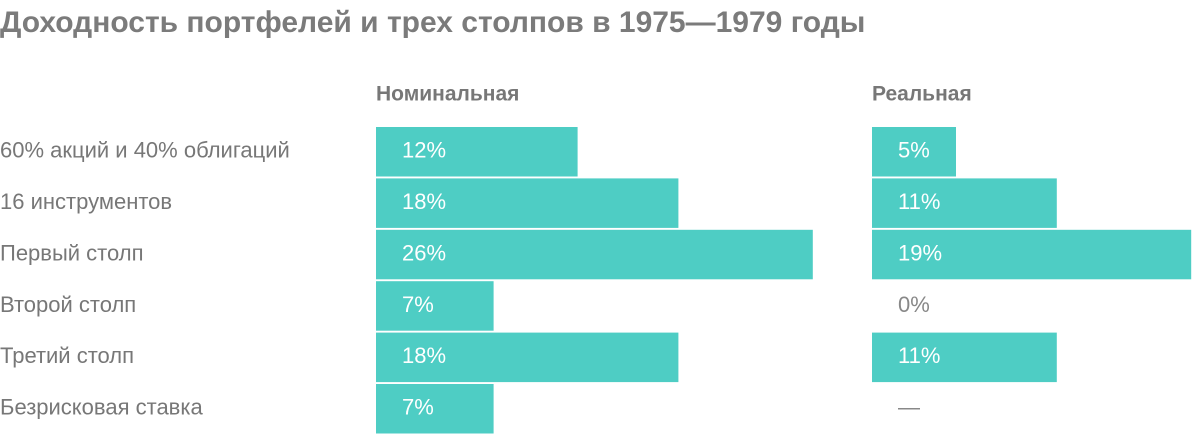  Describe the element at coordinates (86, 201) in the screenshot. I see `category-label: 16 инструментов` at that location.